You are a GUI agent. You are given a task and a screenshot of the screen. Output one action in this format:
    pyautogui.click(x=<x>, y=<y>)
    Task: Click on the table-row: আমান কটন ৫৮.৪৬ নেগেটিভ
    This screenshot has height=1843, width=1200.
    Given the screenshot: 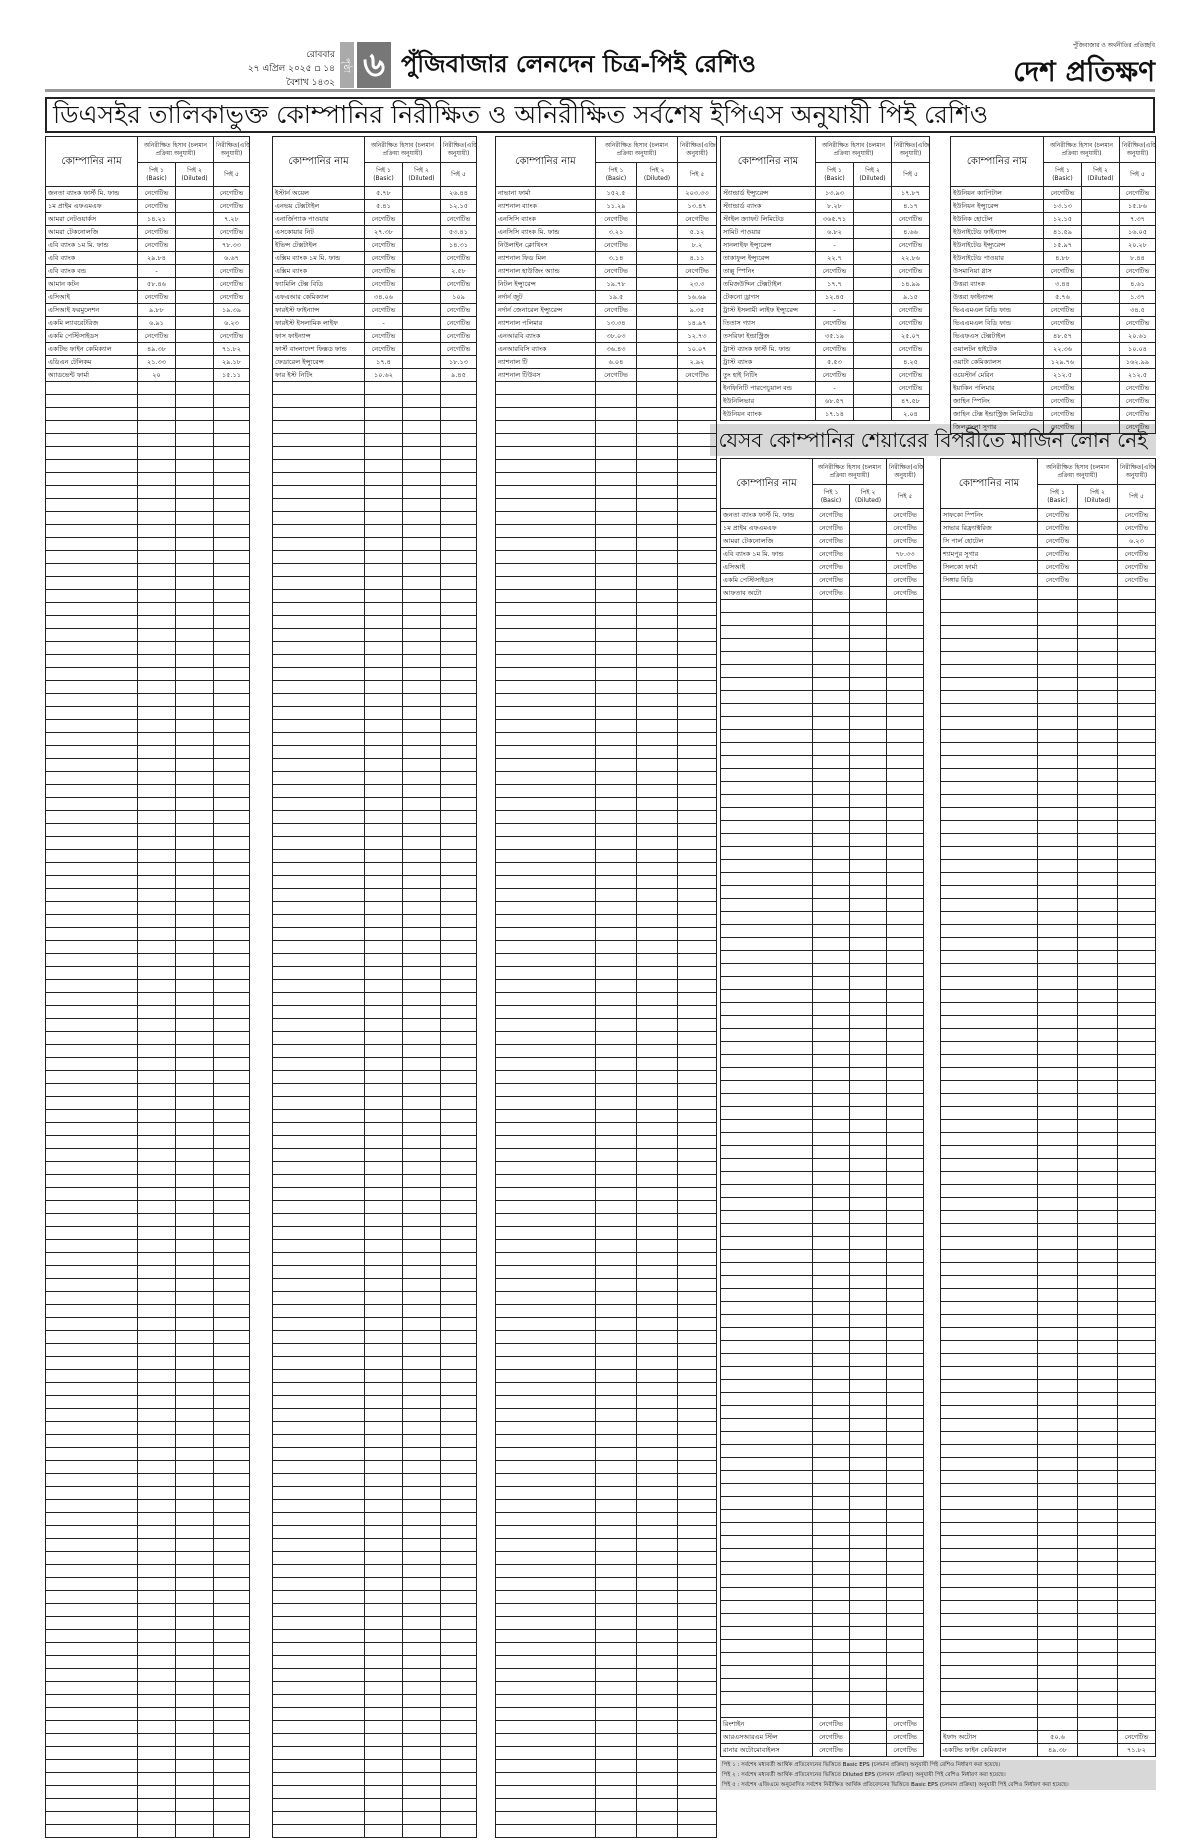 What is the action you would take?
    pyautogui.click(x=147, y=284)
    